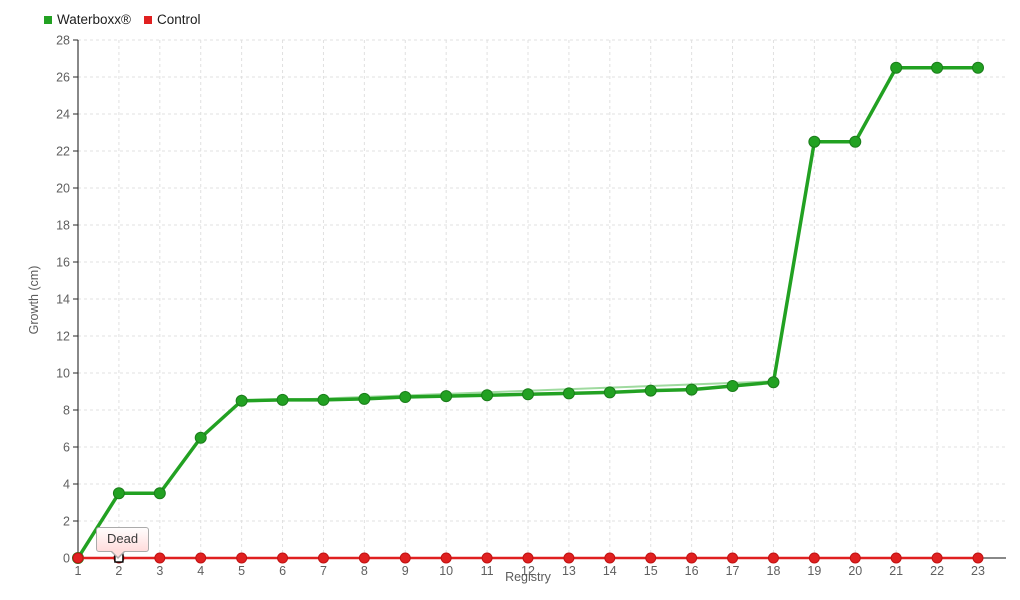 Image resolution: width=1020 pixels, height=600 pixels. Describe the element at coordinates (147, 19) in the screenshot. I see `control-swatch-icon` at that location.